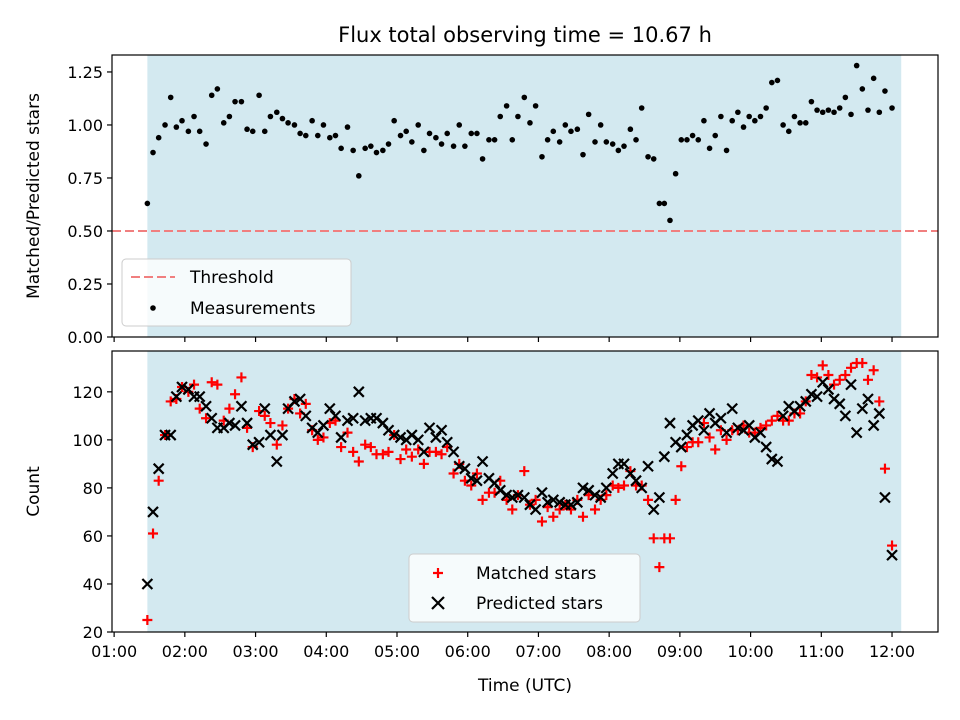 The height and width of the screenshot is (720, 960). Describe the element at coordinates (536, 574) in the screenshot. I see `legend-matched-label: Matched stars` at that location.